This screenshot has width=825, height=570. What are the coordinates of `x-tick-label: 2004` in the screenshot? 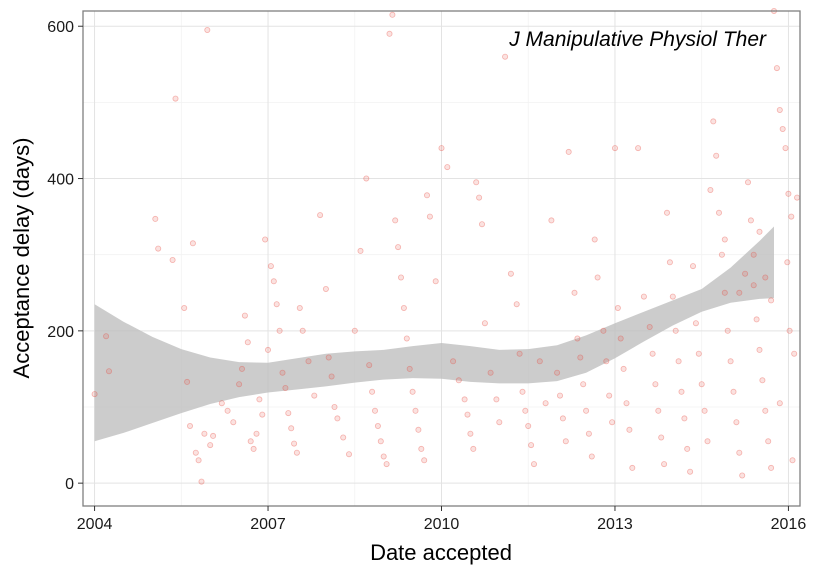 It's located at (95, 524).